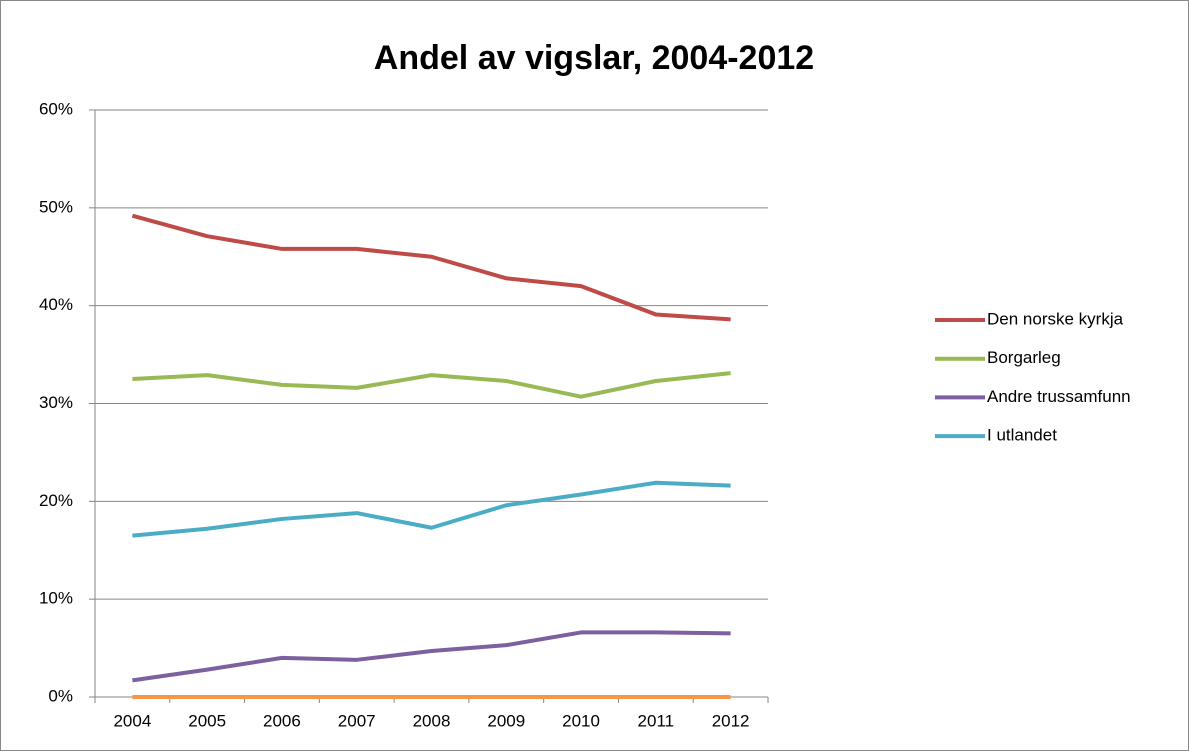  Describe the element at coordinates (506, 720) in the screenshot. I see `x-tick-label: 2009` at that location.